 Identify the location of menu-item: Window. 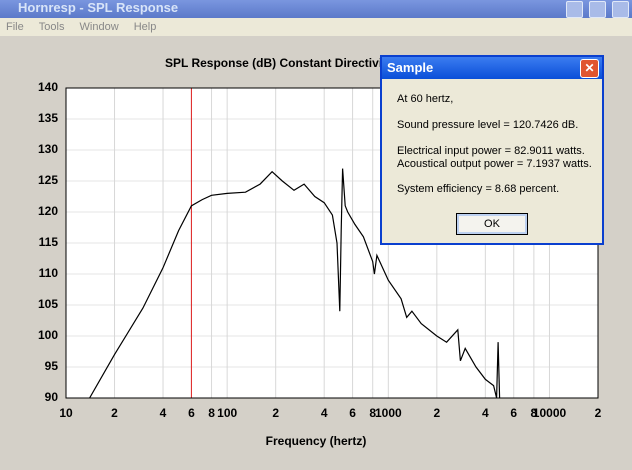
(99, 27).